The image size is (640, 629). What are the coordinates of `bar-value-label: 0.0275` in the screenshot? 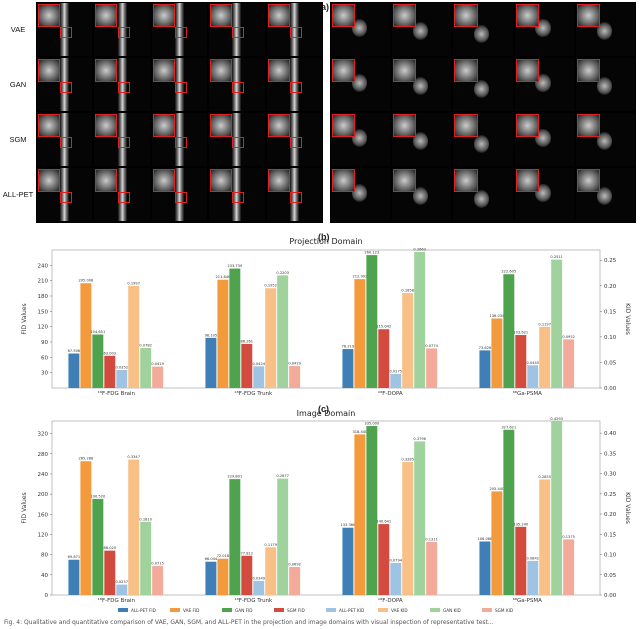 It's located at (395, 371).